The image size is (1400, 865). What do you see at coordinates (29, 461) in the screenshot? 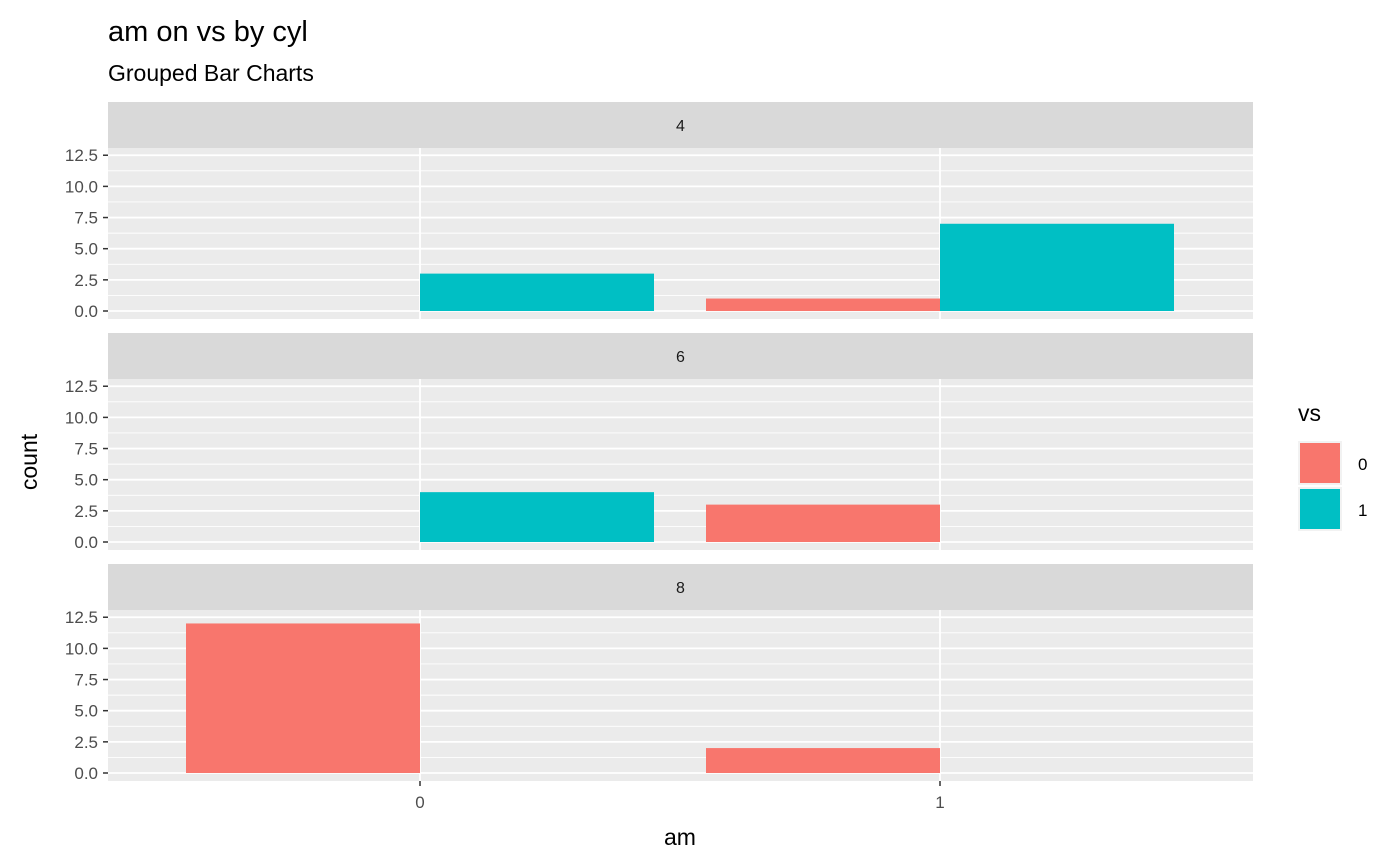
I see `y-axis-title: count` at bounding box center [29, 461].